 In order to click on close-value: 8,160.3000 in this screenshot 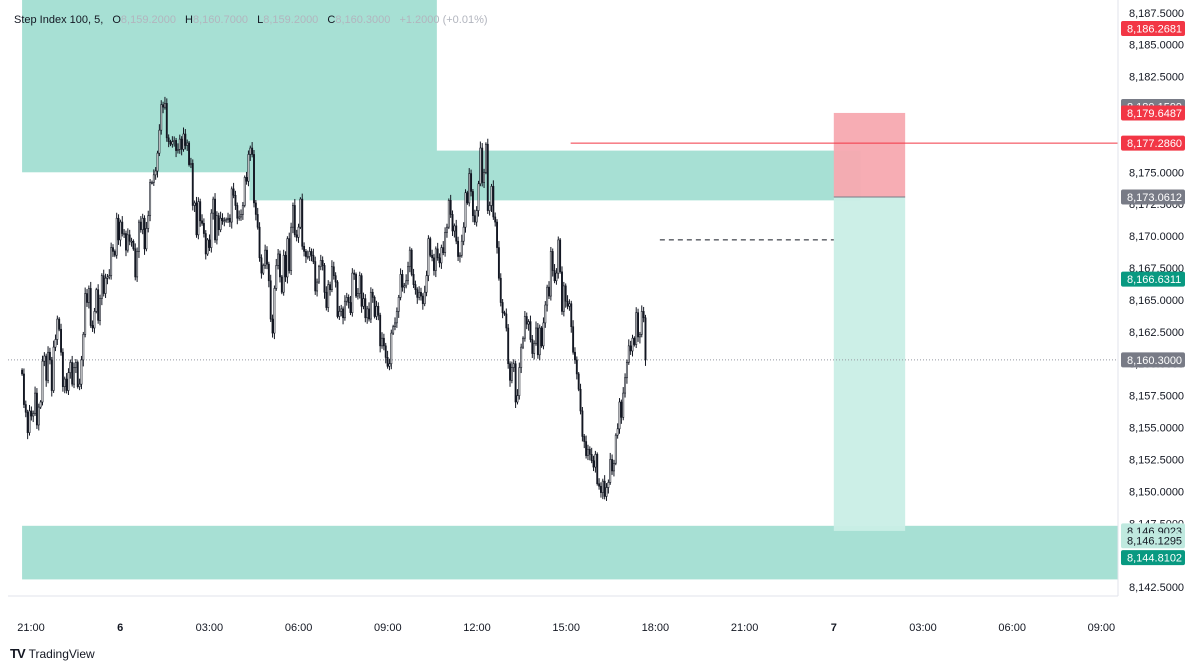, I will do `click(363, 20)`.